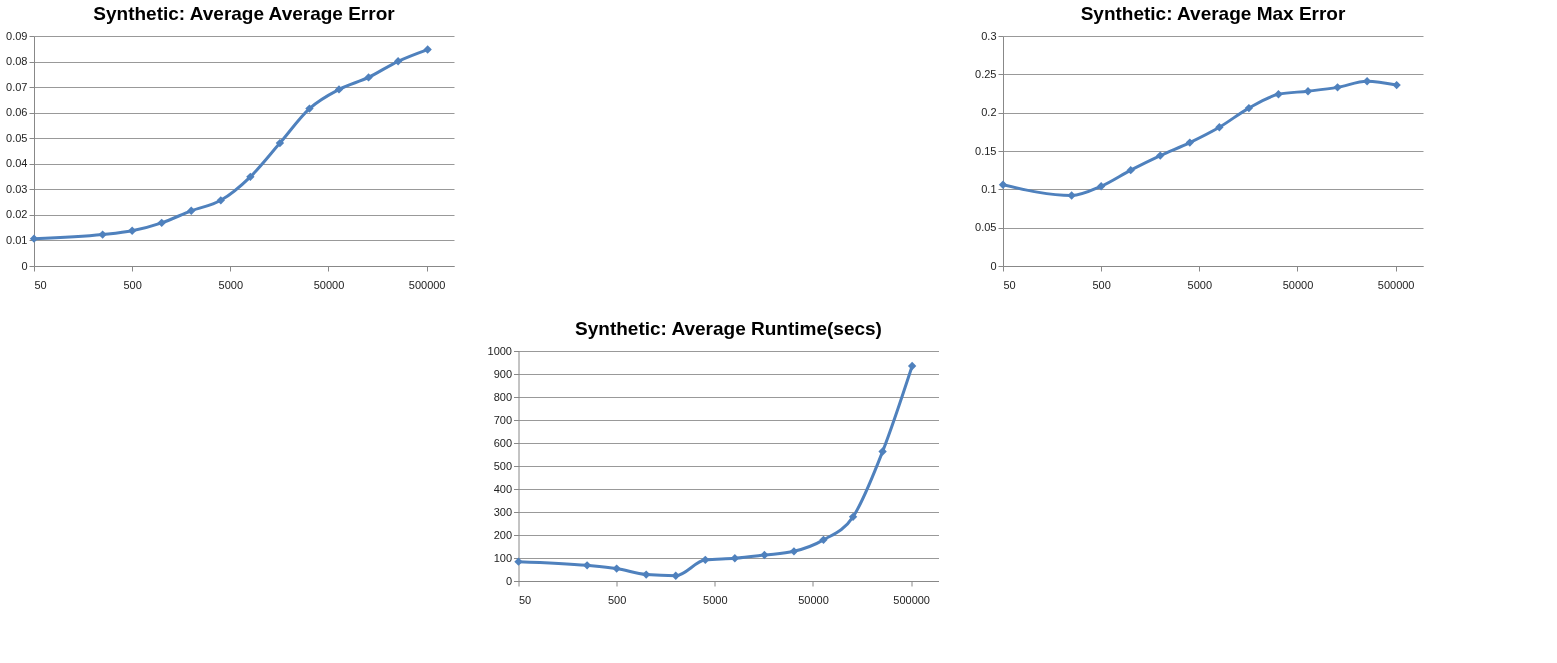 The height and width of the screenshot is (663, 1557). What do you see at coordinates (17, 35) in the screenshot?
I see `y-tick-label: 0.09` at bounding box center [17, 35].